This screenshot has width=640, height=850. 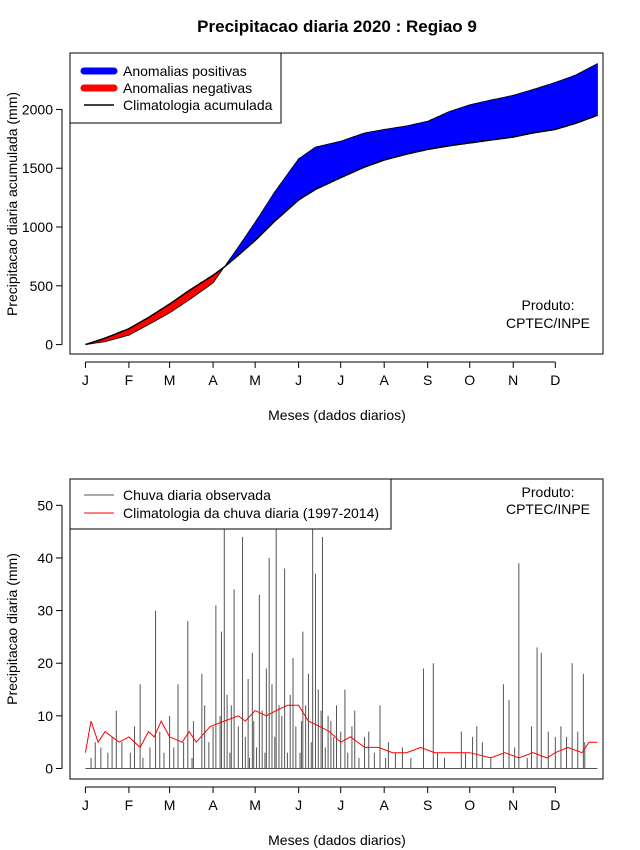 I want to click on legend-label-observed: Chuva diaria observada, so click(x=197, y=495).